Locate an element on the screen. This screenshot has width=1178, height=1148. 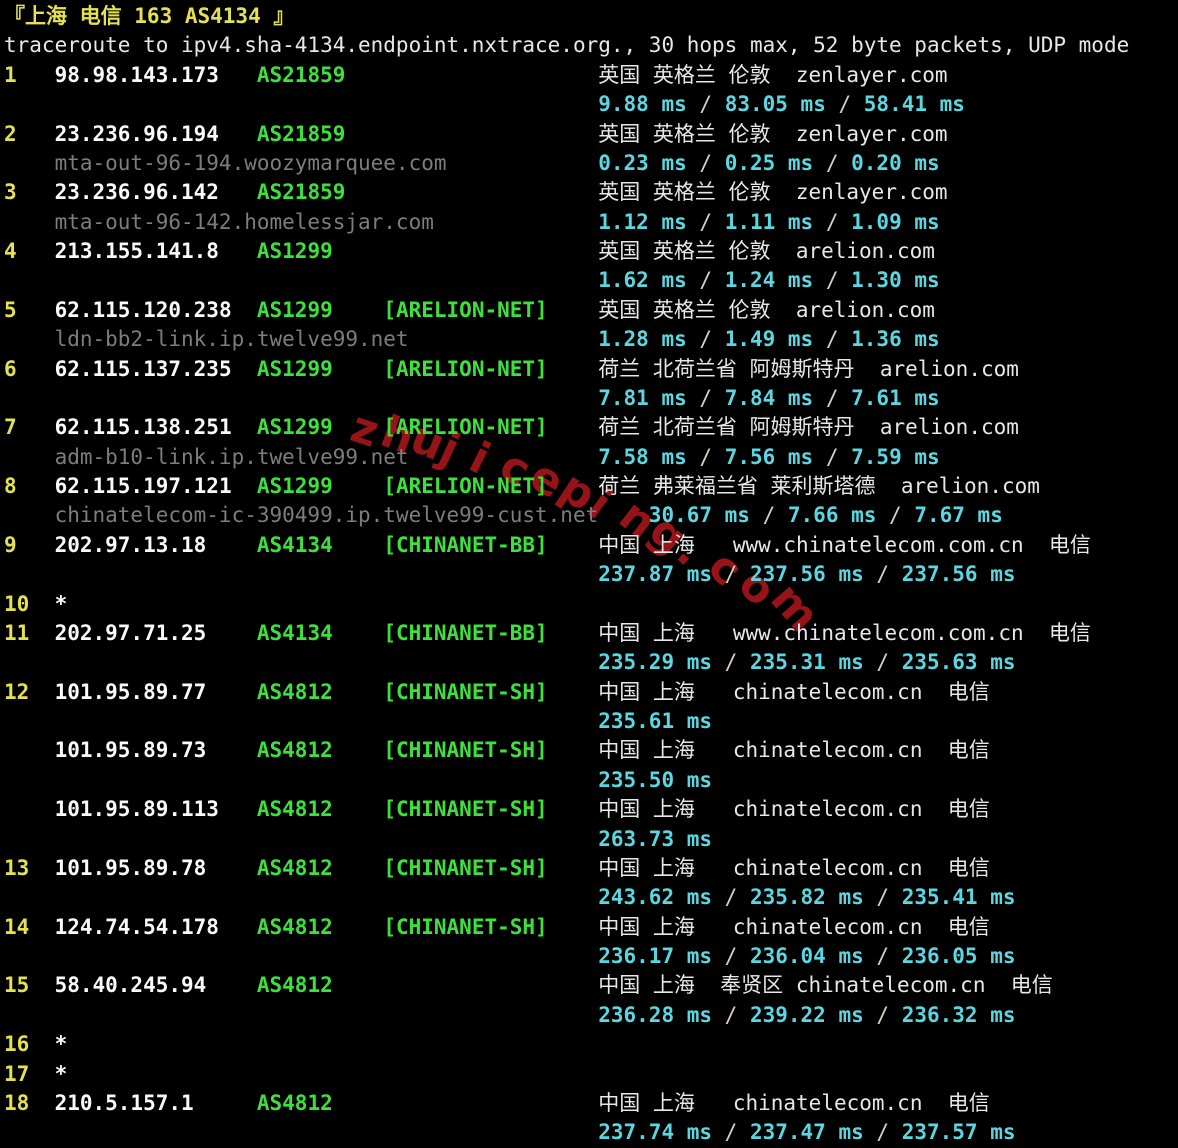
hop-asn: AS4812 is located at coordinates (320, 809).